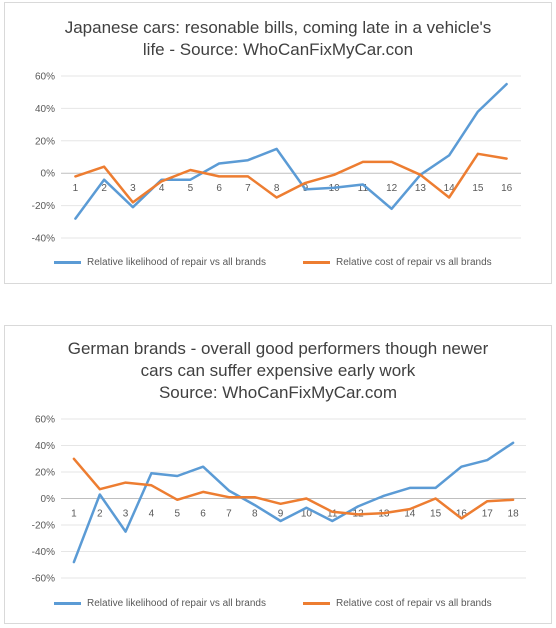  What do you see at coordinates (278, 392) in the screenshot?
I see `chart-title-line: Source: WhoCanFixMyCar.com` at bounding box center [278, 392].